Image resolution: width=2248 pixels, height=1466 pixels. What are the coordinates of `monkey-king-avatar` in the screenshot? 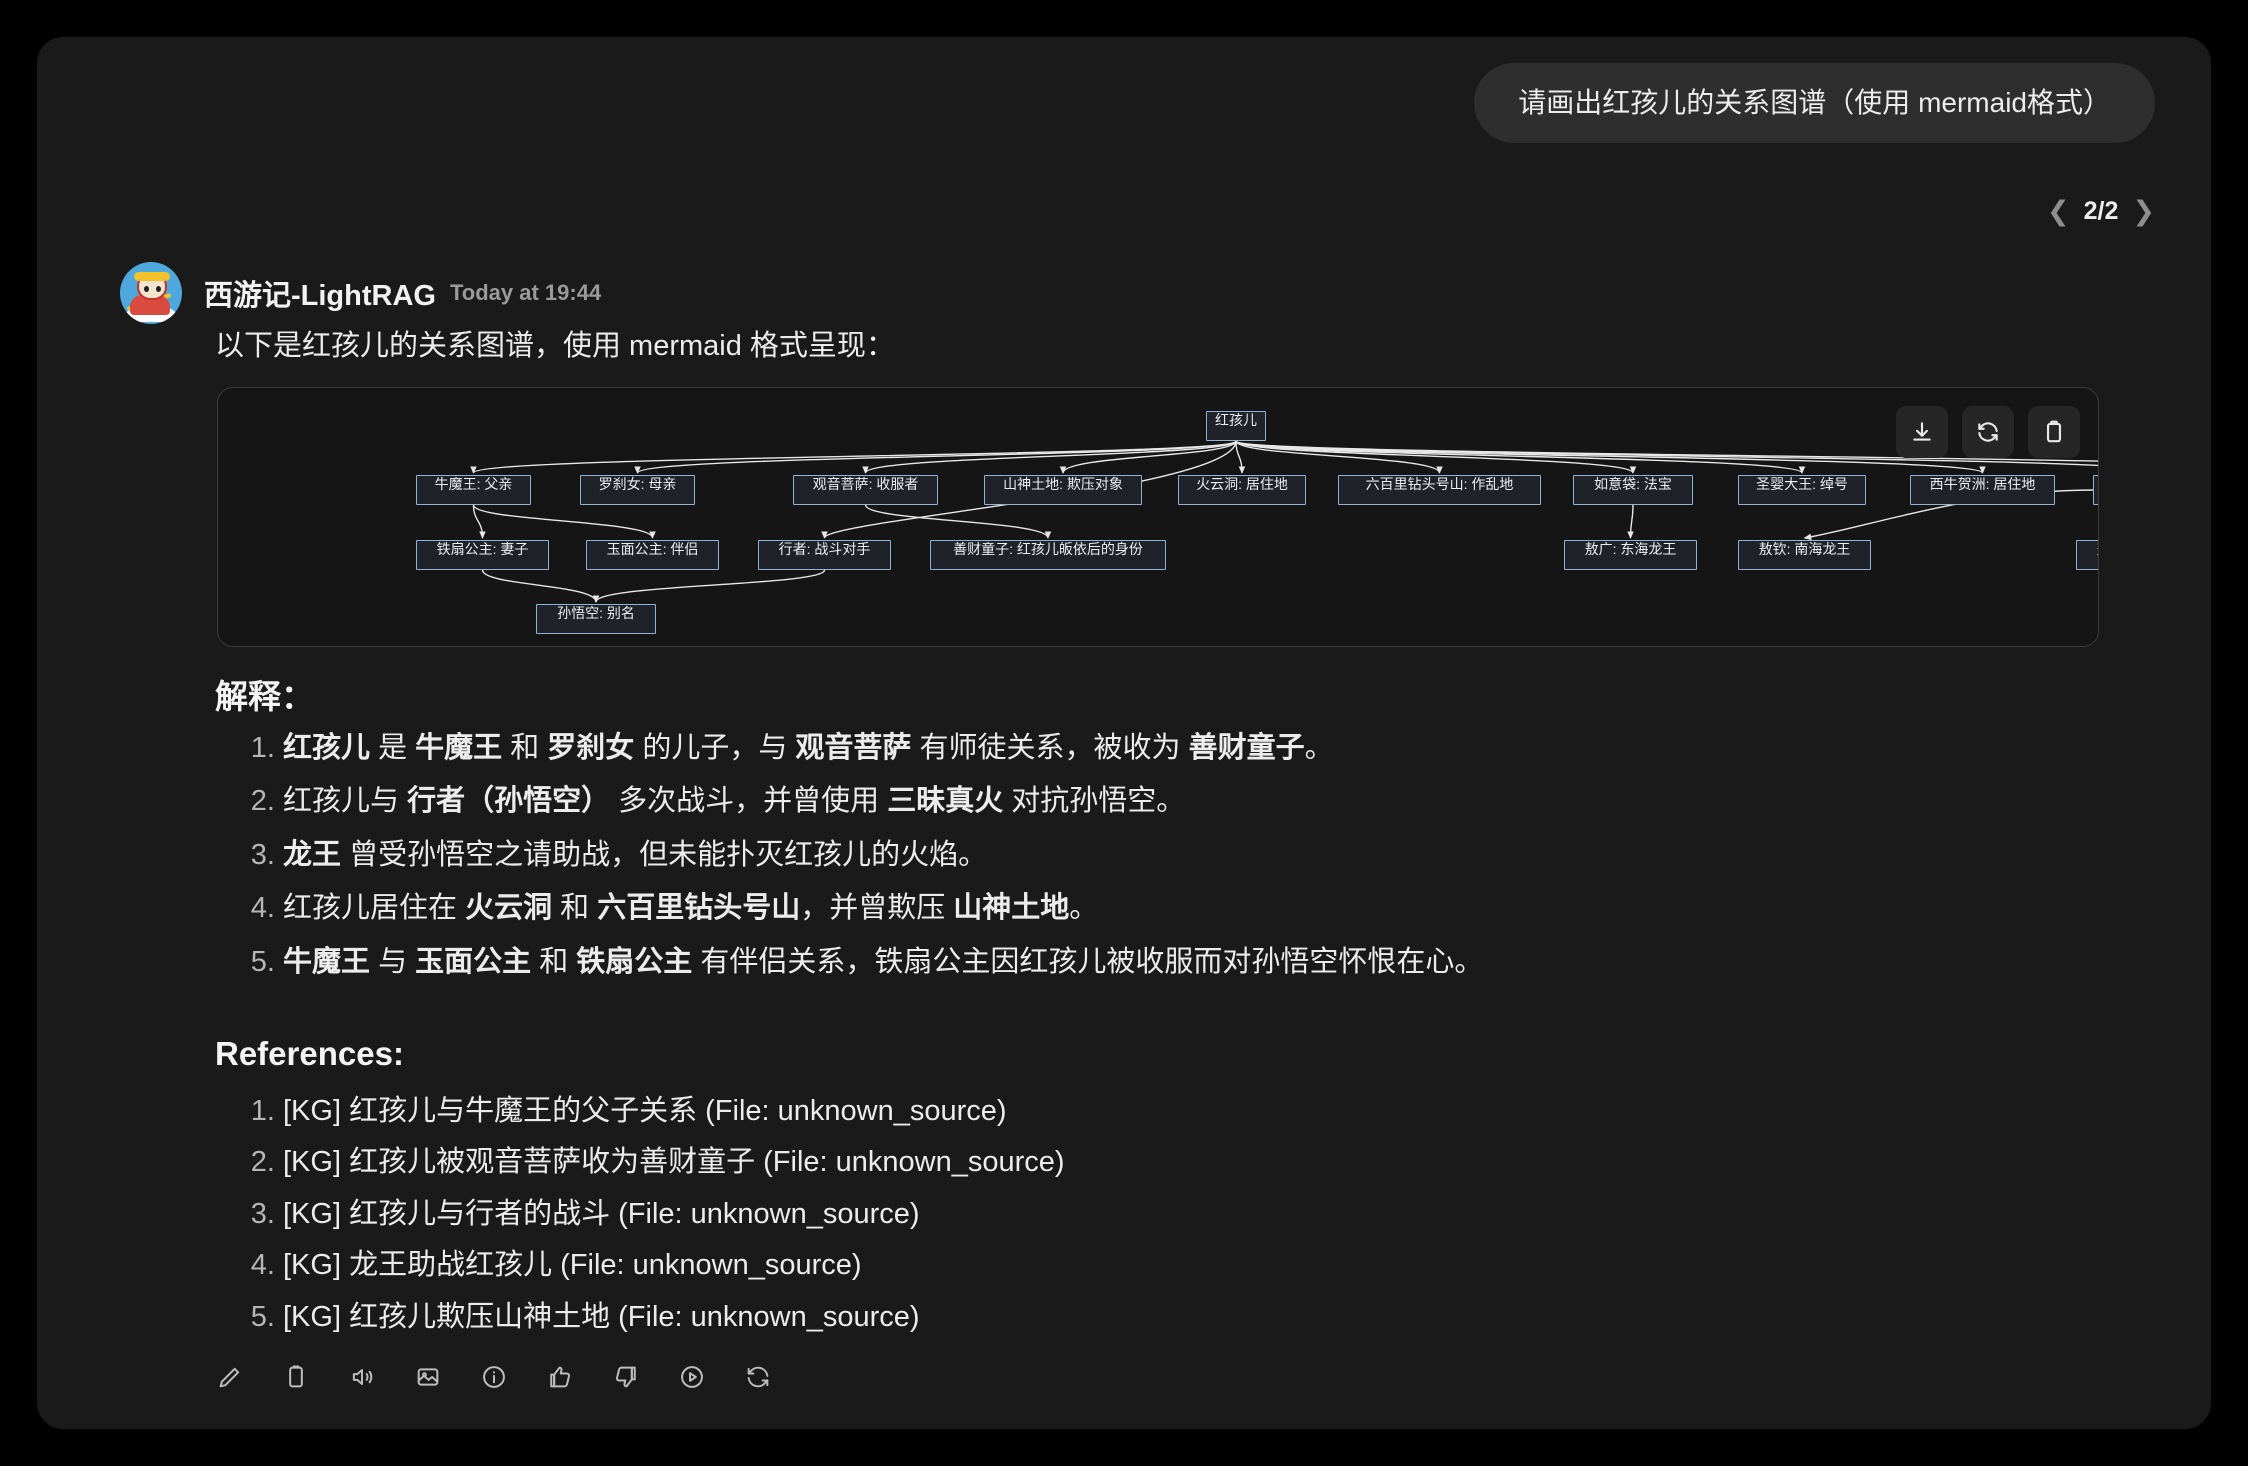 It's located at (151, 293).